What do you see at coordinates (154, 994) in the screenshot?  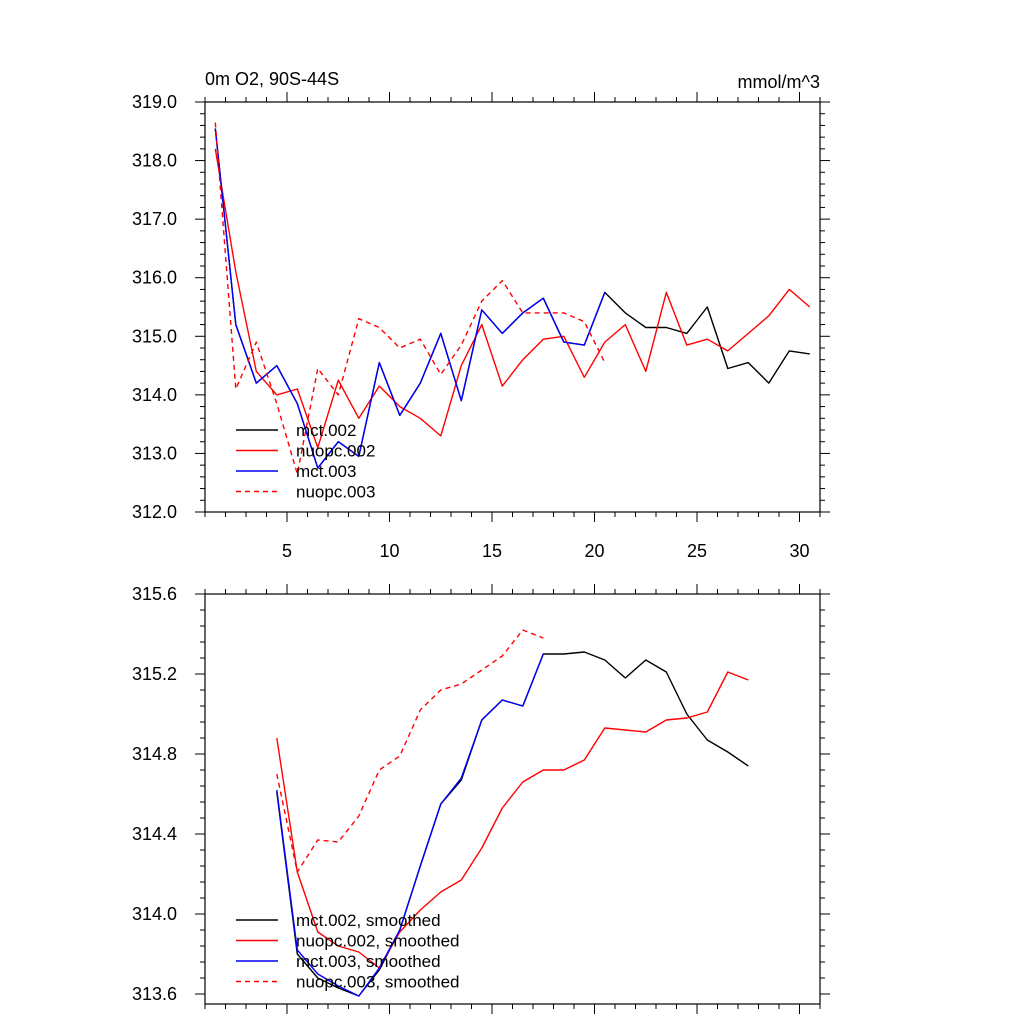 I see `y-tick-label: 313.6` at bounding box center [154, 994].